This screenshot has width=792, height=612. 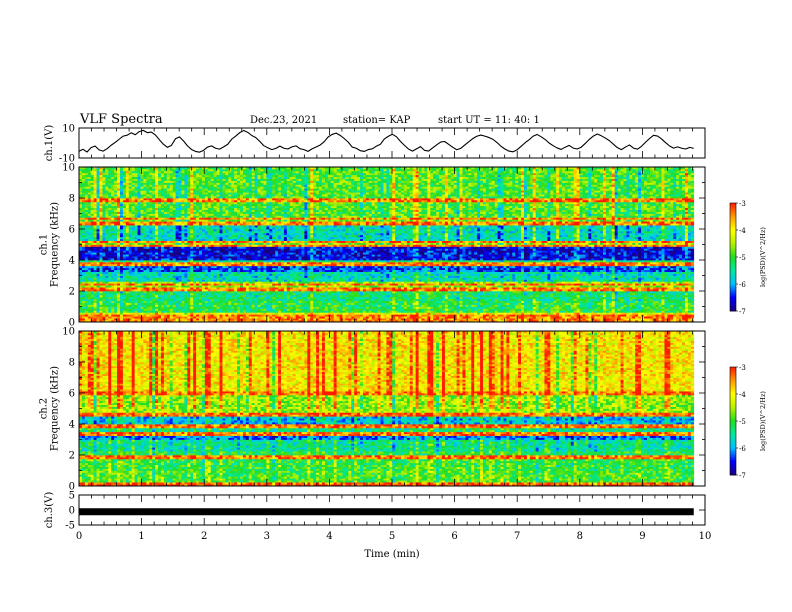 What do you see at coordinates (283, 120) in the screenshot?
I see `date-label: Dec.23, 2021` at bounding box center [283, 120].